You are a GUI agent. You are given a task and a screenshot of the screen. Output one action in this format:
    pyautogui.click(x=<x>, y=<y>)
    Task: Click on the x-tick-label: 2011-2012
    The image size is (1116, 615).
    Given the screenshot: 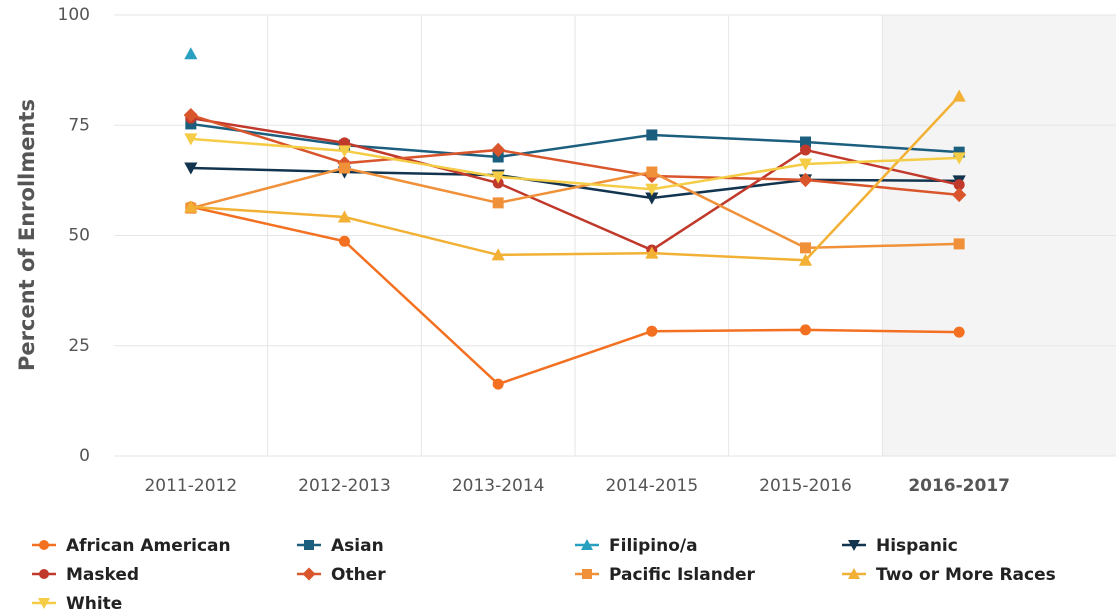 What is the action you would take?
    pyautogui.click(x=190, y=486)
    